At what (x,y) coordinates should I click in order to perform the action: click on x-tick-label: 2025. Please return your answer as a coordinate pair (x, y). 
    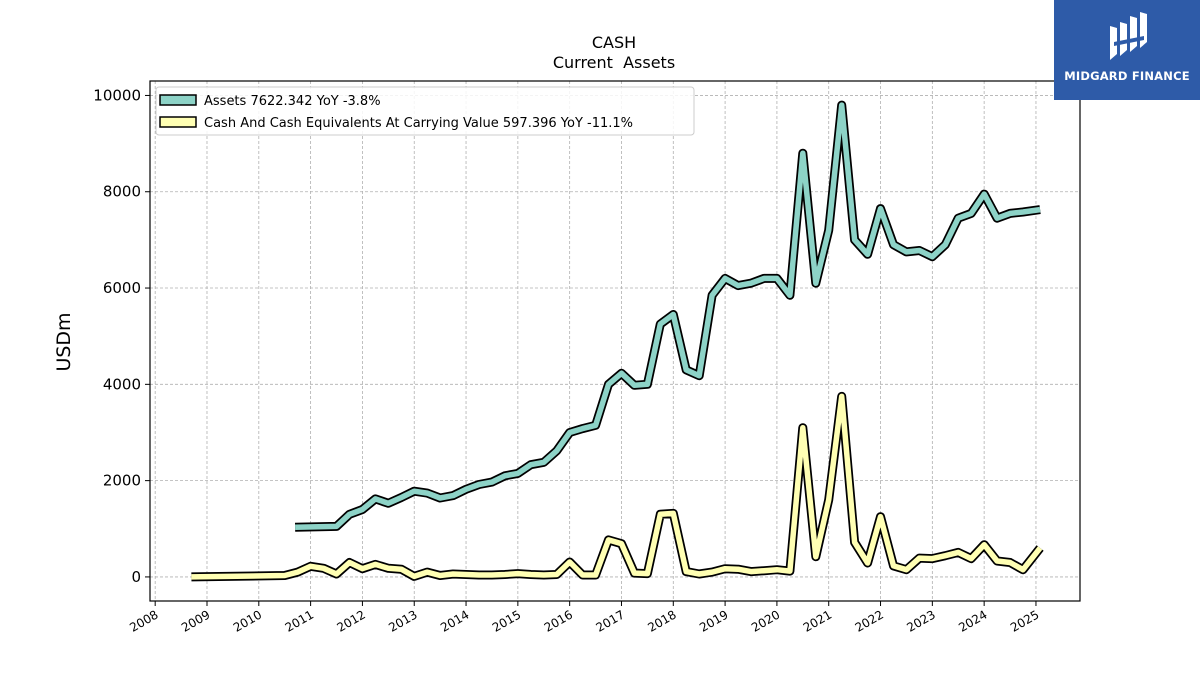
    Looking at the image, I should click on (1024, 620).